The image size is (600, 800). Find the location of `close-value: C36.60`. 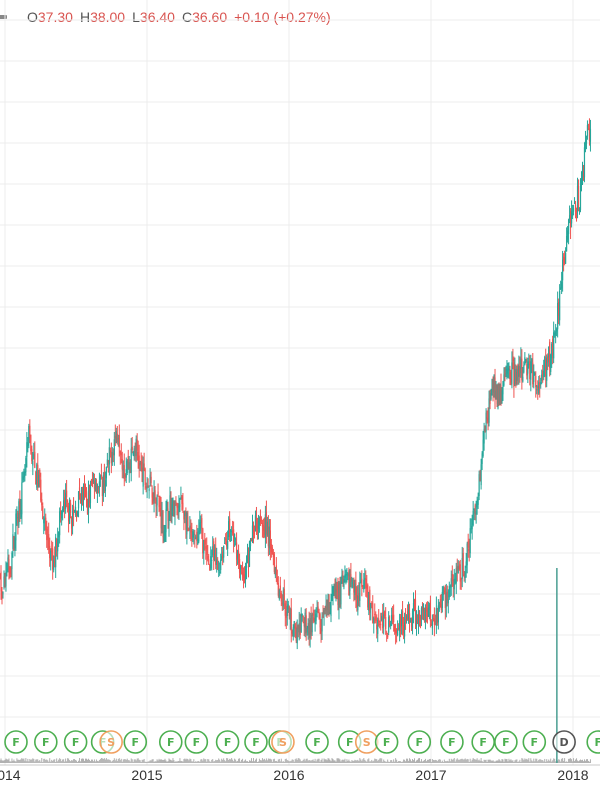

close-value: C36.60 is located at coordinates (204, 17).